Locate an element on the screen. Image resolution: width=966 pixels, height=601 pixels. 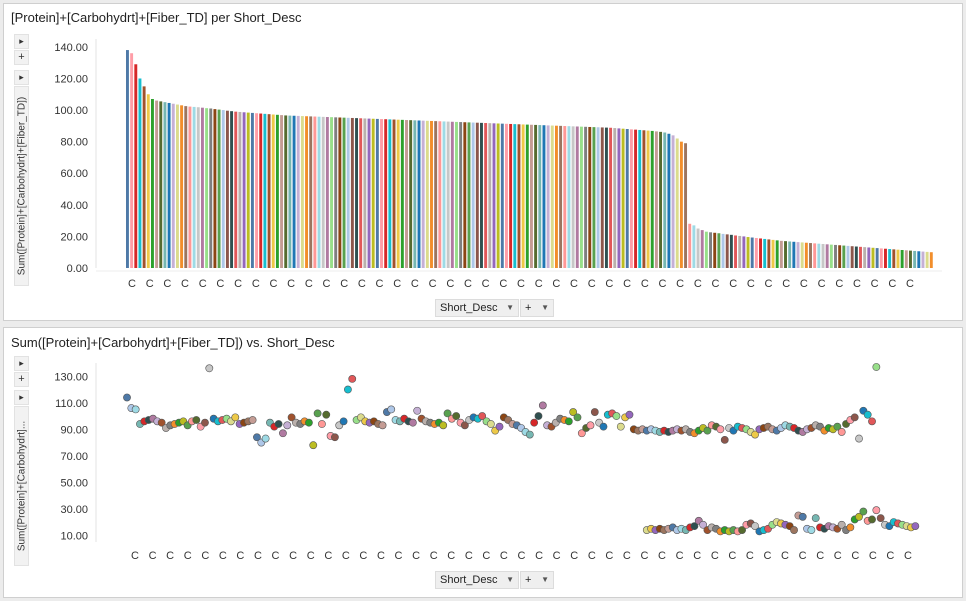
y-tick-label: 20.00 is located at coordinates (74, 237).